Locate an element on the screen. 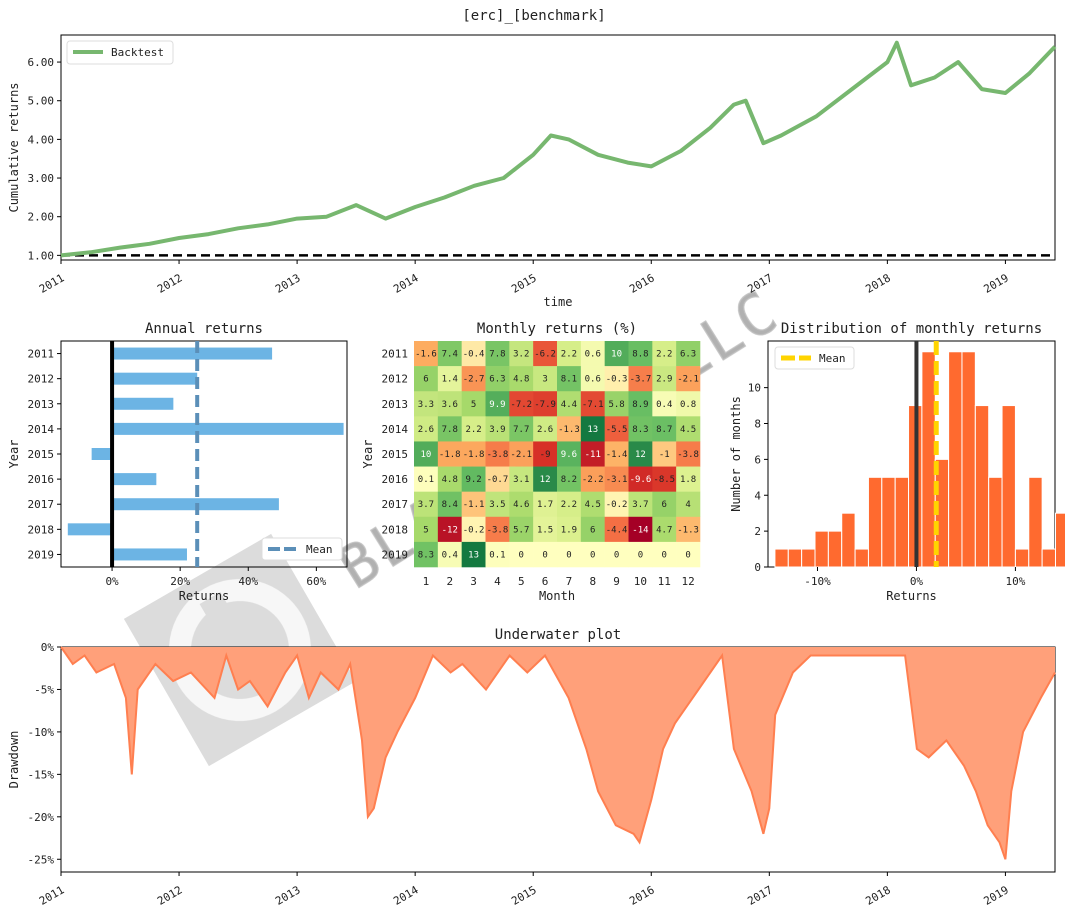  cell-label-2017-7: 2.2 is located at coordinates (569, 505).